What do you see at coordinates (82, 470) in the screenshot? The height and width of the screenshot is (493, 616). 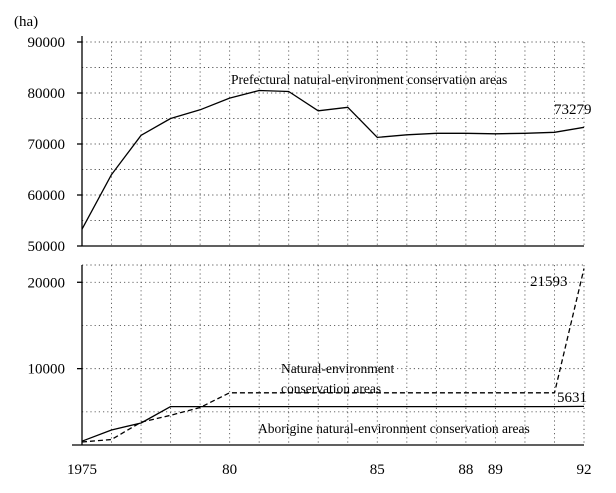 I see `x-tick-label: 1975` at bounding box center [82, 470].